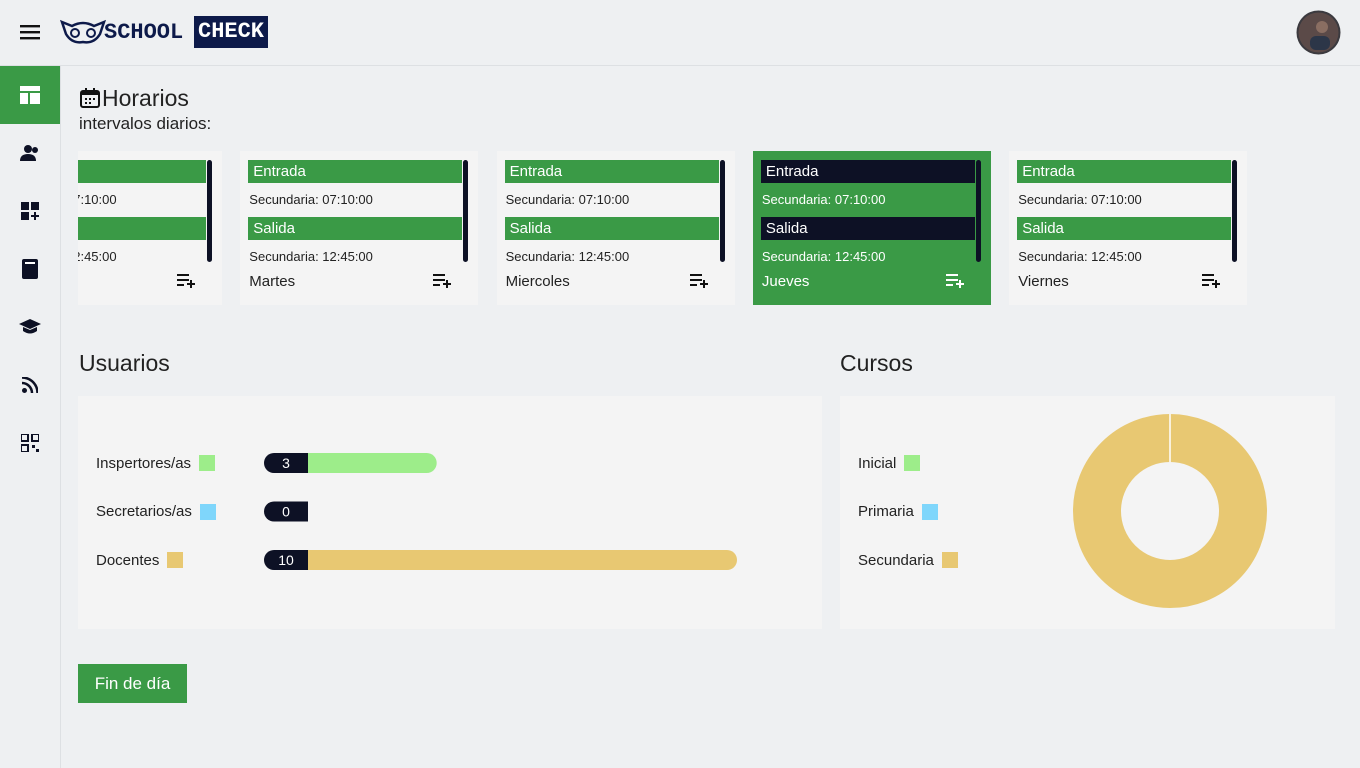 The image size is (1360, 768). I want to click on day-name: Viernes, so click(1043, 281).